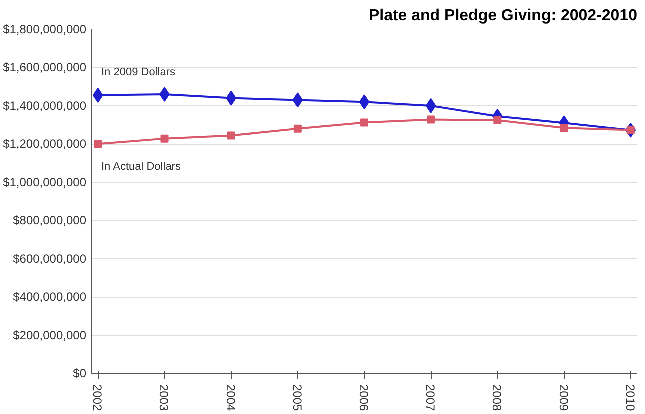 The height and width of the screenshot is (414, 645). I want to click on x-tick-label: 2002, so click(97, 398).